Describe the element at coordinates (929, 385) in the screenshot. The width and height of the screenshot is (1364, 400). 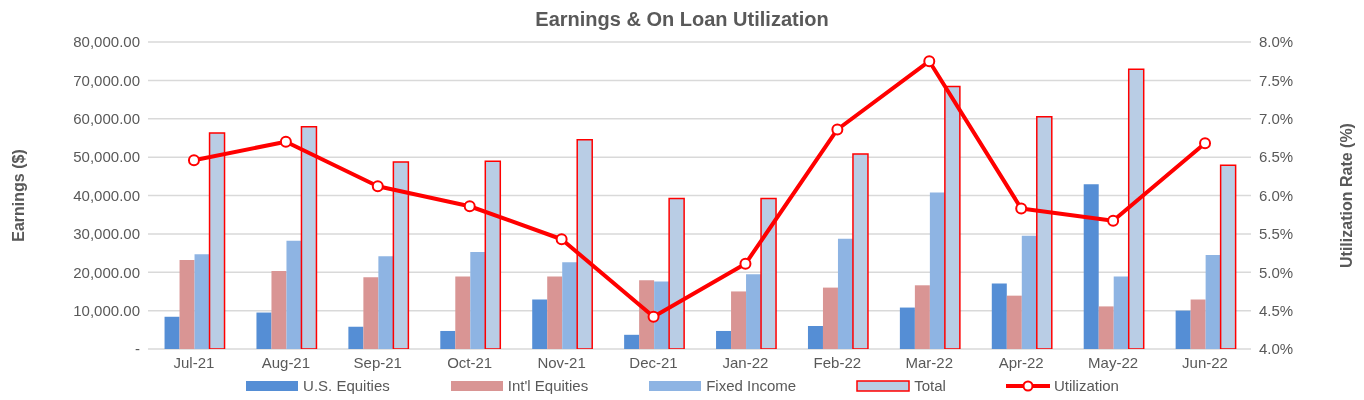
I see `legend-label: Total` at that location.